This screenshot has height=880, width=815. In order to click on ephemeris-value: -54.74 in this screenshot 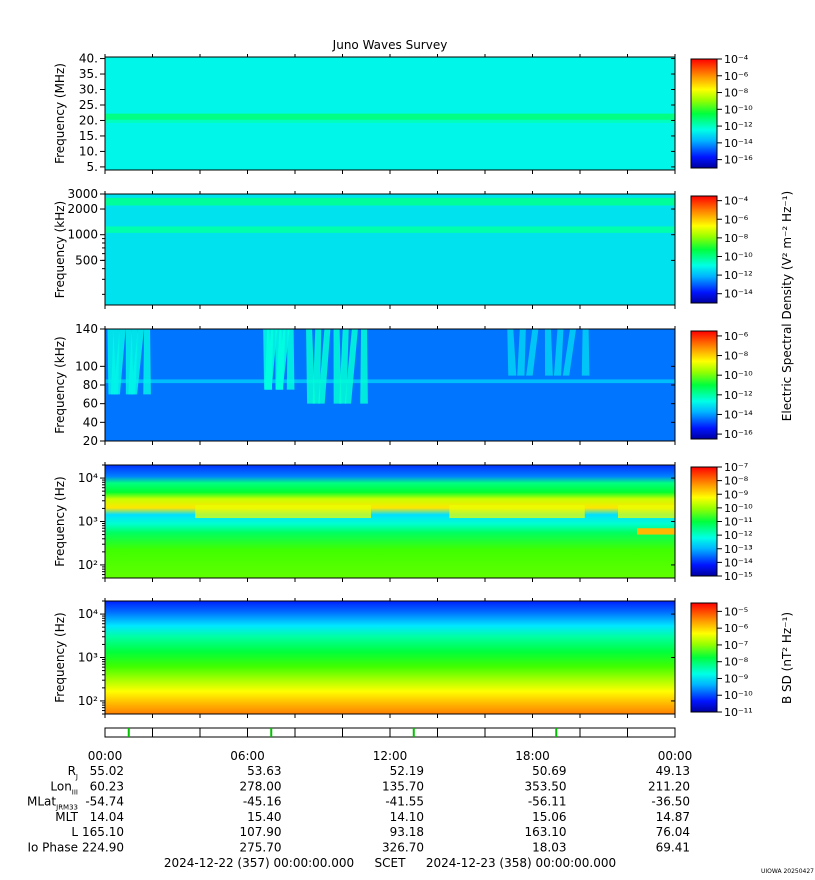, I will do `click(104, 802)`.